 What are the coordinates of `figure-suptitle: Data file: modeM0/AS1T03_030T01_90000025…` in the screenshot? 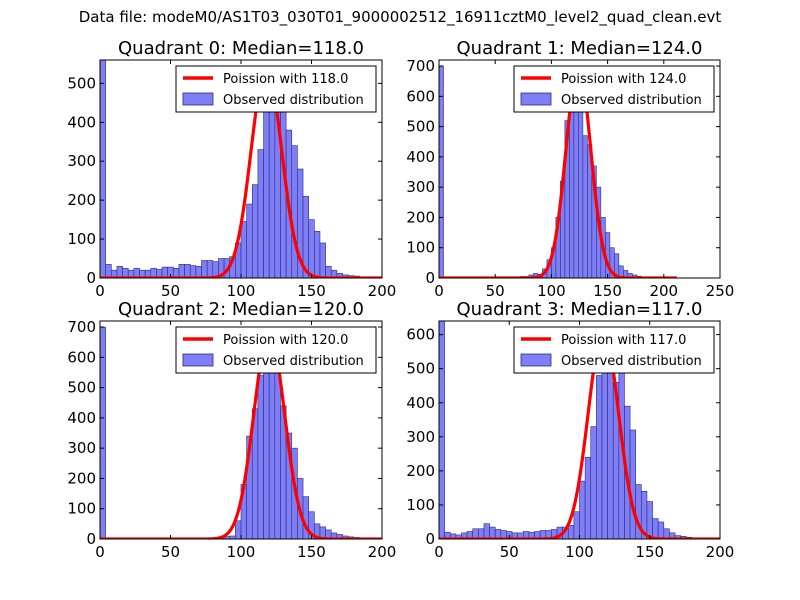 It's located at (400, 17).